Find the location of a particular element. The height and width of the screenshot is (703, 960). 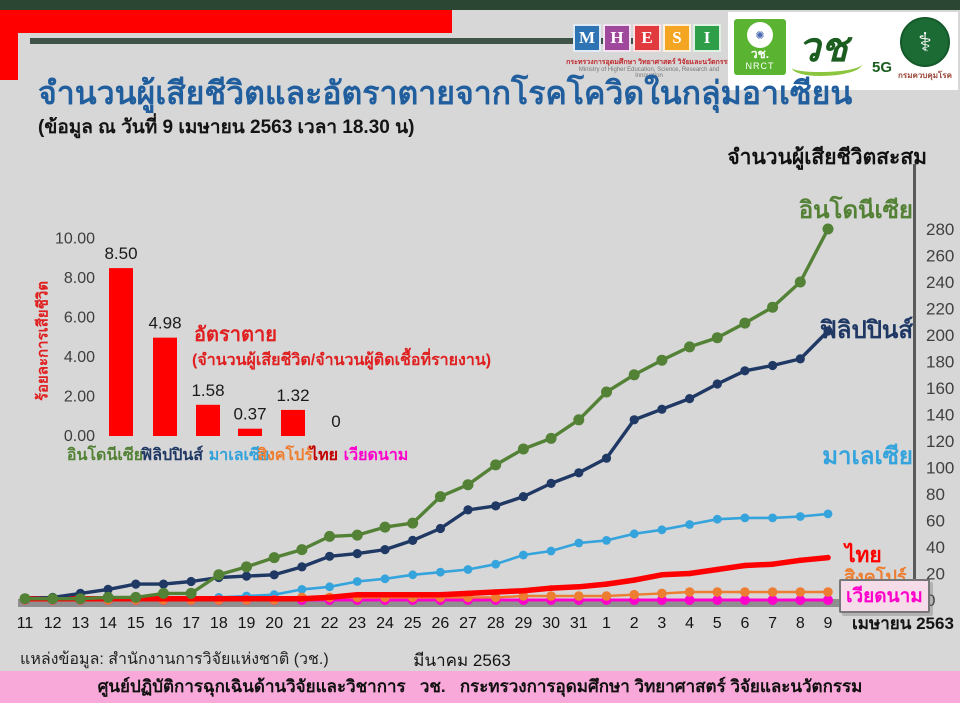

series-label-vietnam: เวียดนาม is located at coordinates (884, 596).